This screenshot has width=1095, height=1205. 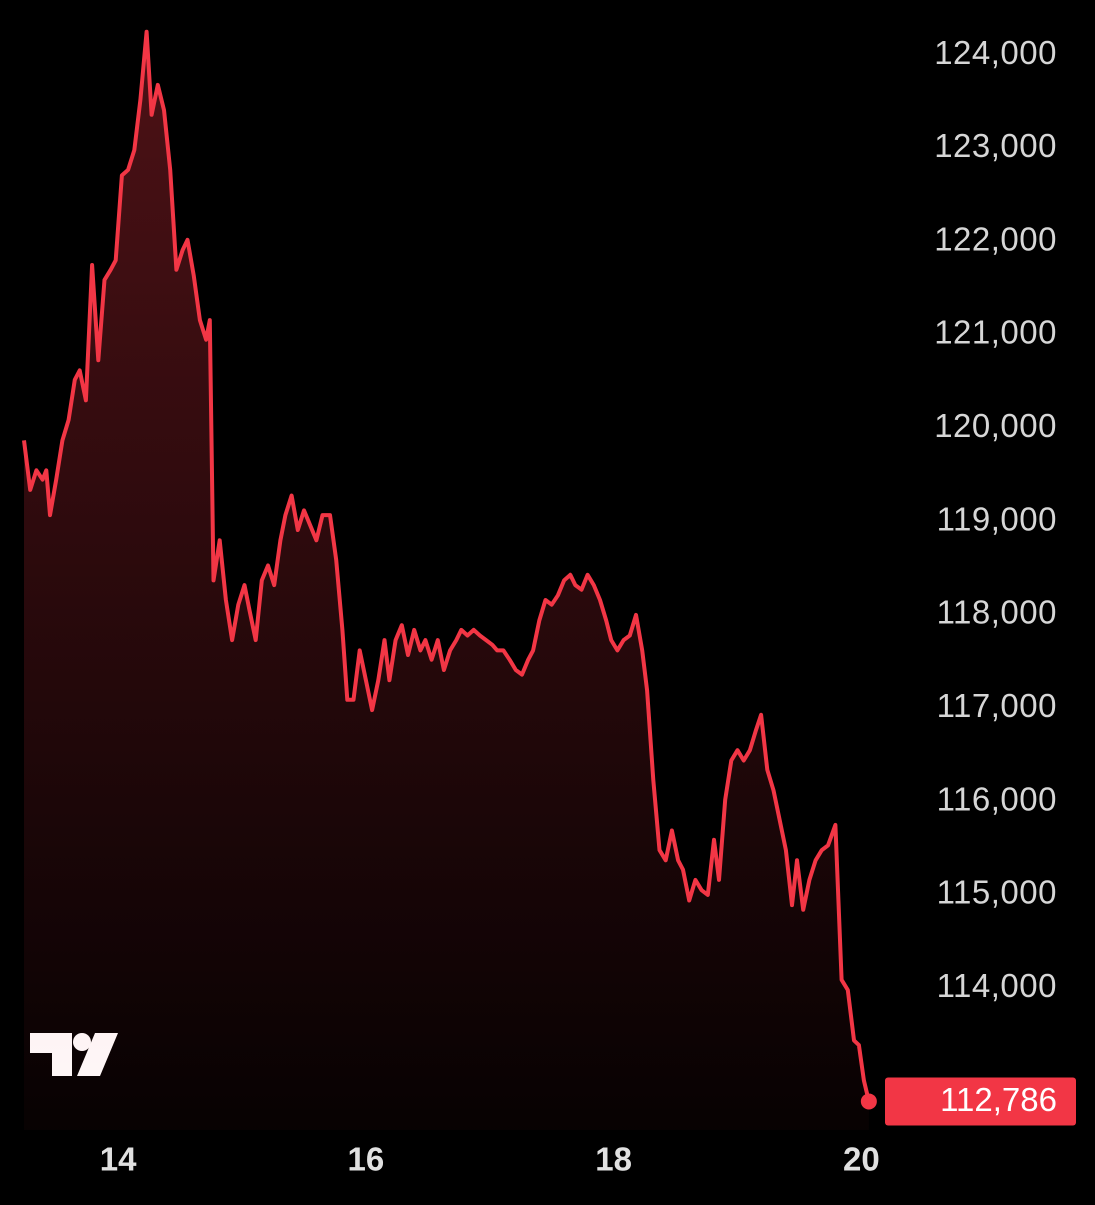 What do you see at coordinates (613, 1159) in the screenshot?
I see `x-tick-label: 18` at bounding box center [613, 1159].